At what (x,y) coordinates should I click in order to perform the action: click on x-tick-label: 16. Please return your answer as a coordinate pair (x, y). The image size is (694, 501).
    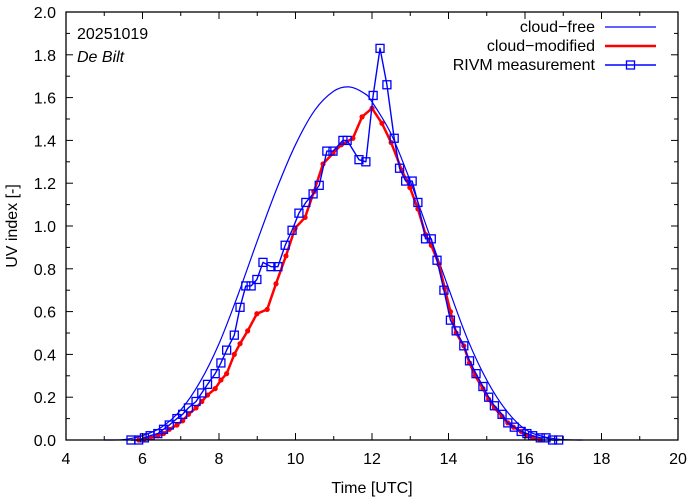
    Looking at the image, I should click on (525, 459).